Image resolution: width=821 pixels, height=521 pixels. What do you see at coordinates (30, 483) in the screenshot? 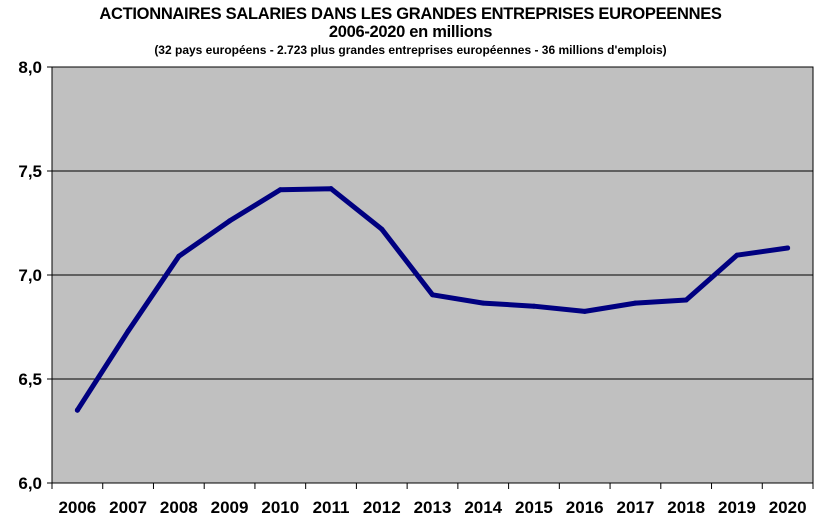
I see `y-tick-label: 6,0` at bounding box center [30, 483].